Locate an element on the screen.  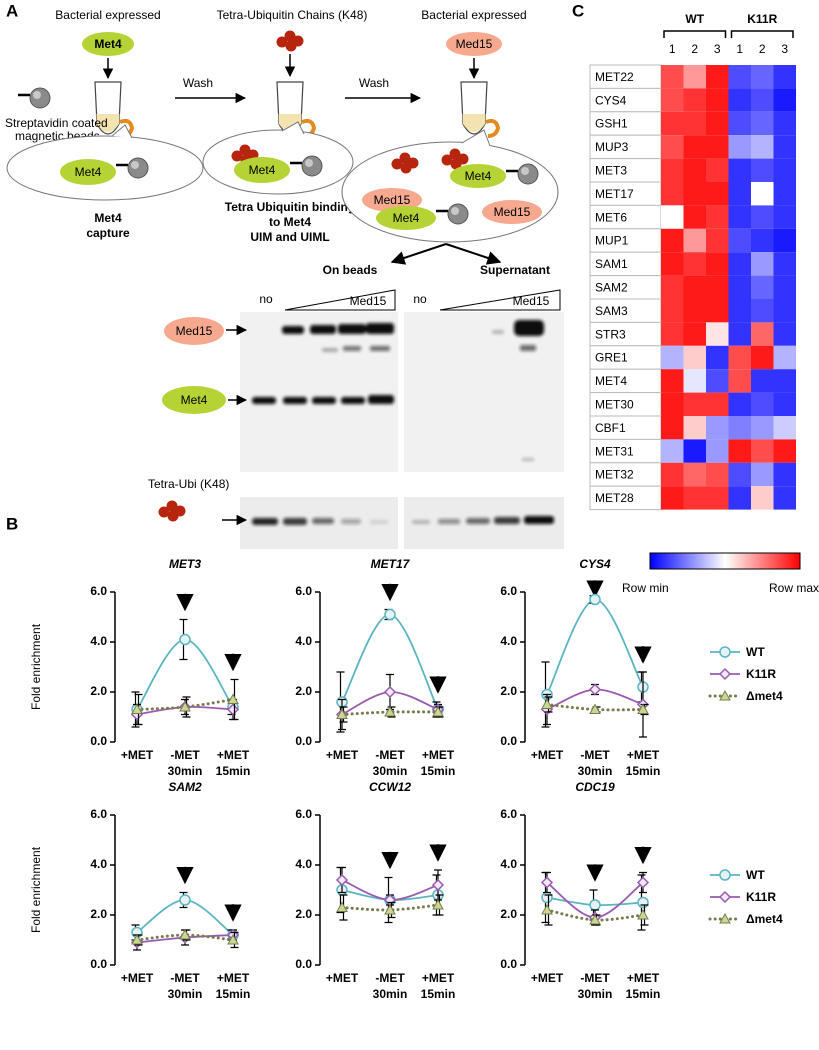
x-tick-label: -MET is located at coordinates (595, 755).